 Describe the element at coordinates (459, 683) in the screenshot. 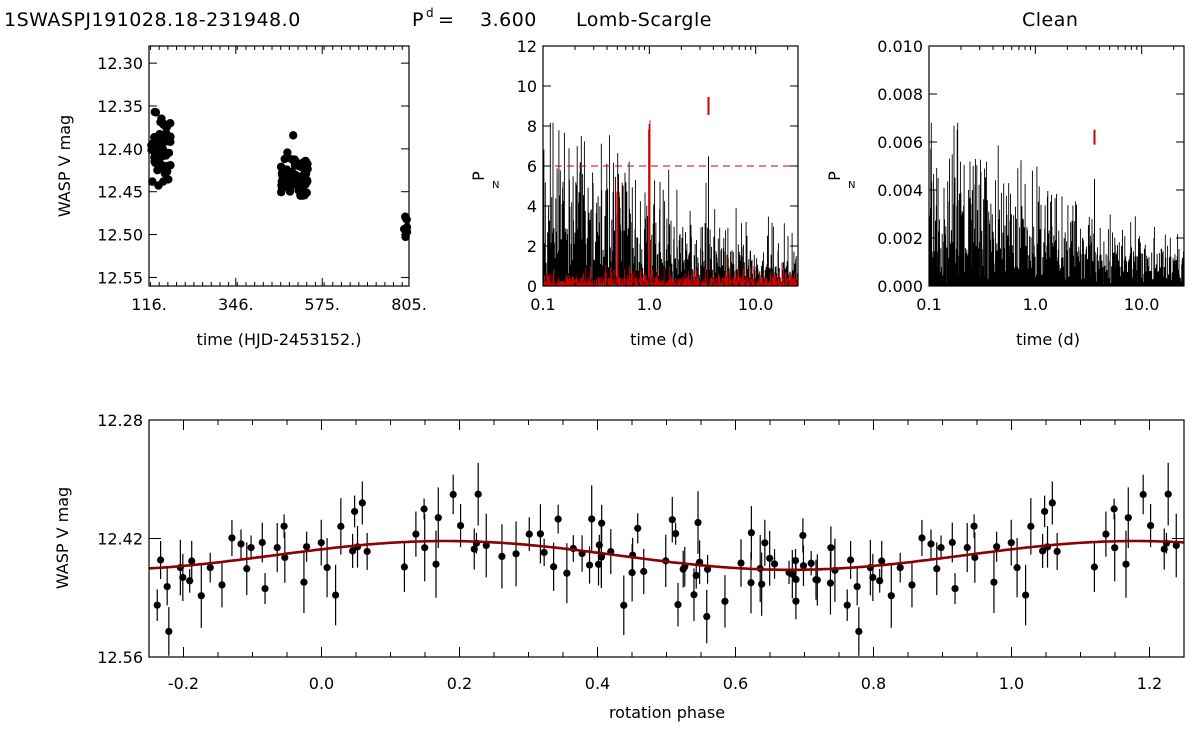

I see `phase-xtick-label: 0.2` at that location.